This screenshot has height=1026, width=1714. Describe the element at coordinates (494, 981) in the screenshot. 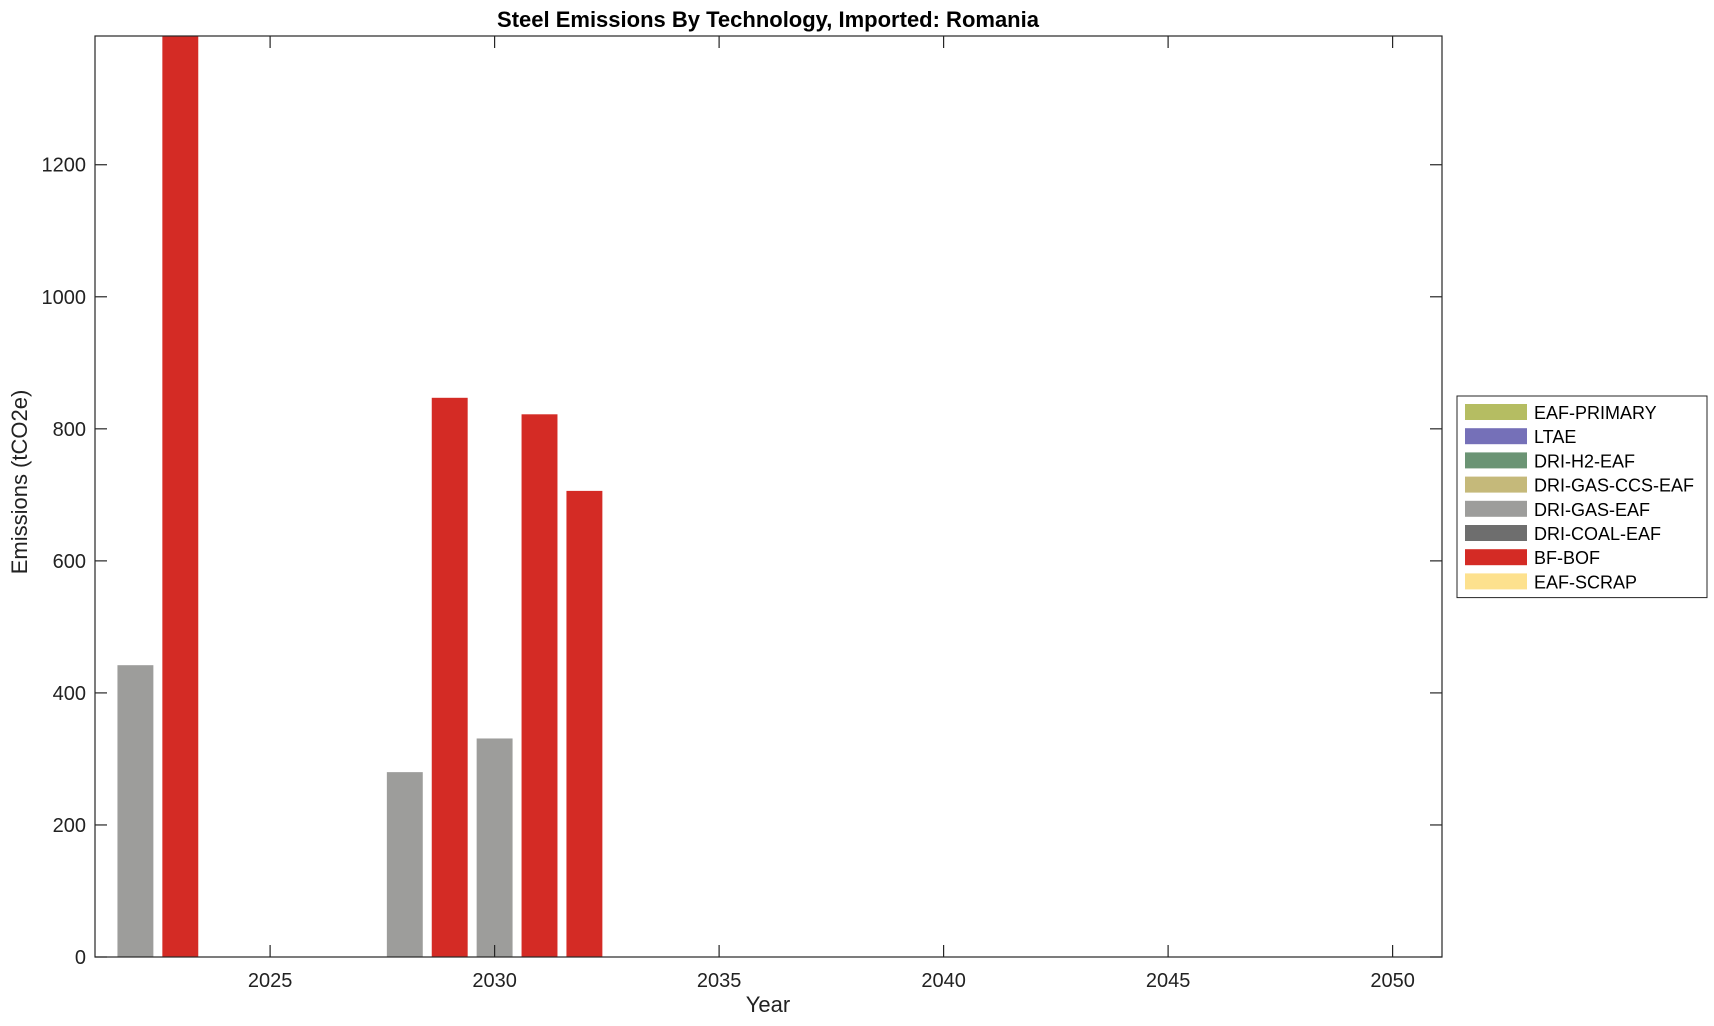

I see `x-tick-label: 2030` at that location.